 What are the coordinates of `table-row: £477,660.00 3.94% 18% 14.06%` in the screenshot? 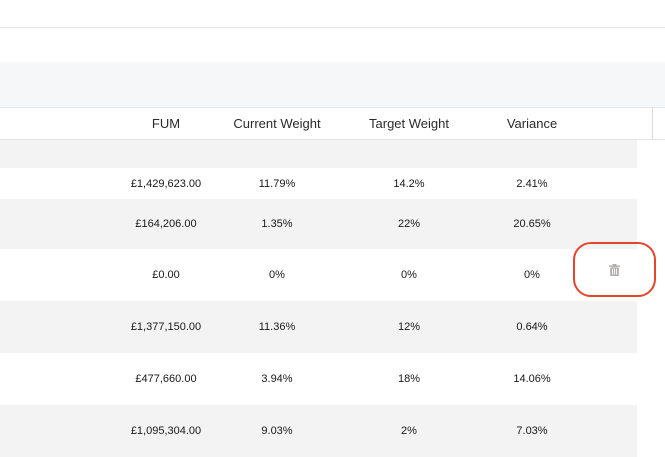 It's located at (318, 379).